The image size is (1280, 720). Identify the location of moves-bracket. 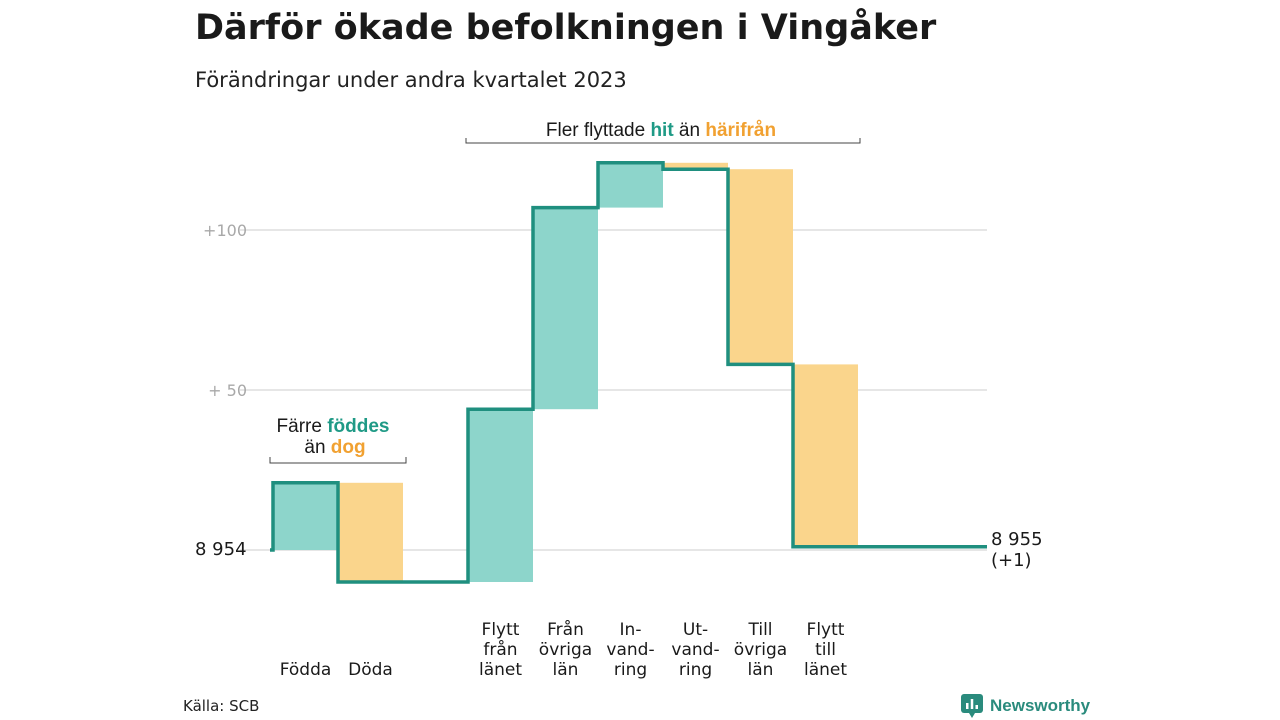
(663, 141).